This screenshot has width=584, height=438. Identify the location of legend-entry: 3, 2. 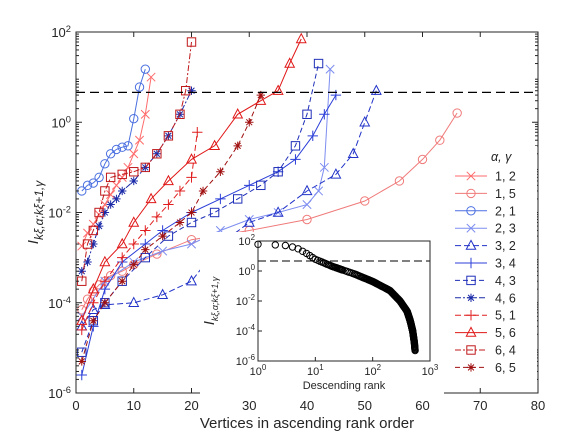
(485, 246).